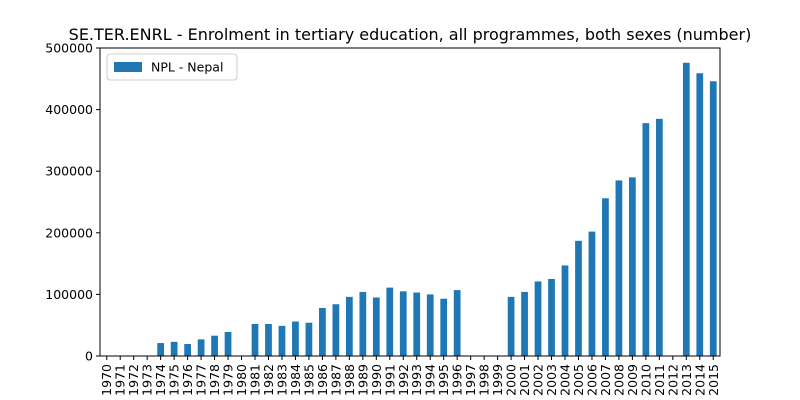  Describe the element at coordinates (605, 277) in the screenshot. I see `bar-2007` at that location.